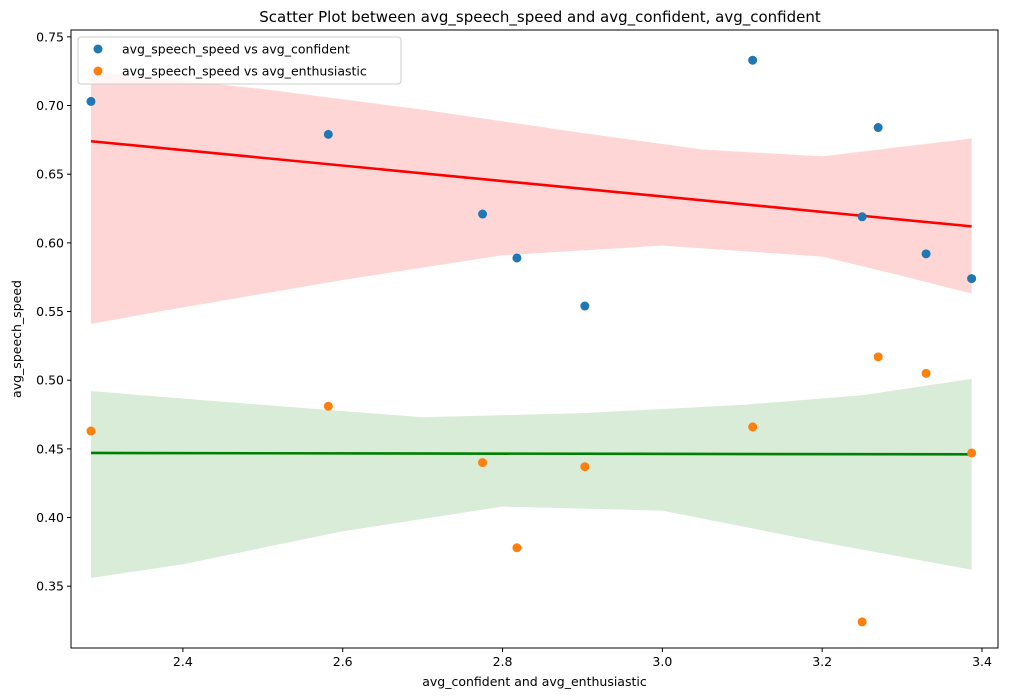  I want to click on y-tick-label: 0.45, so click(50, 448).